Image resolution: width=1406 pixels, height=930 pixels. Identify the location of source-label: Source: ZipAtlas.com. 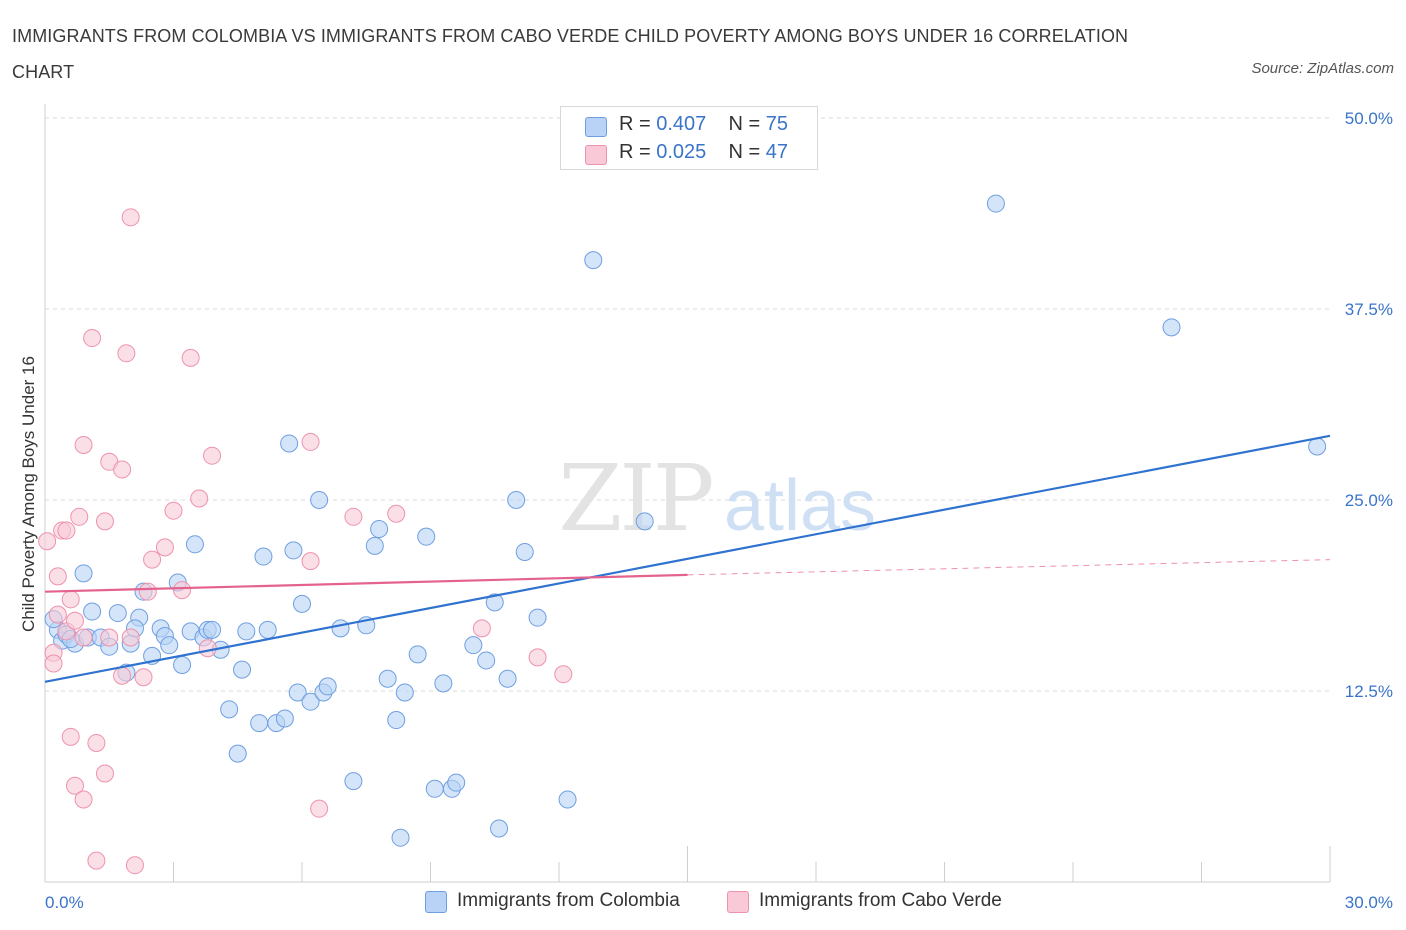
(1322, 68).